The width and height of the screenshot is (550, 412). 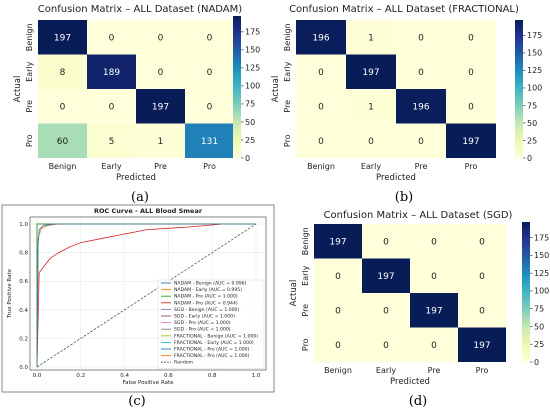 What do you see at coordinates (256, 376) in the screenshot?
I see `x-tick-label: 1.0` at bounding box center [256, 376].